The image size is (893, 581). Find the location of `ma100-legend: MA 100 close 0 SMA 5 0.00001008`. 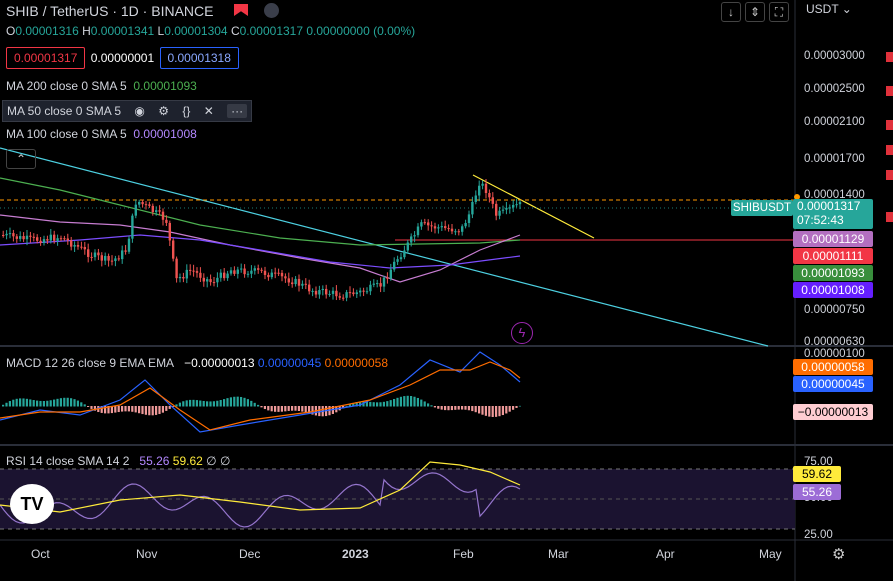

ma100-legend: MA 100 close 0 SMA 5 0.00001008 is located at coordinates (101, 134).